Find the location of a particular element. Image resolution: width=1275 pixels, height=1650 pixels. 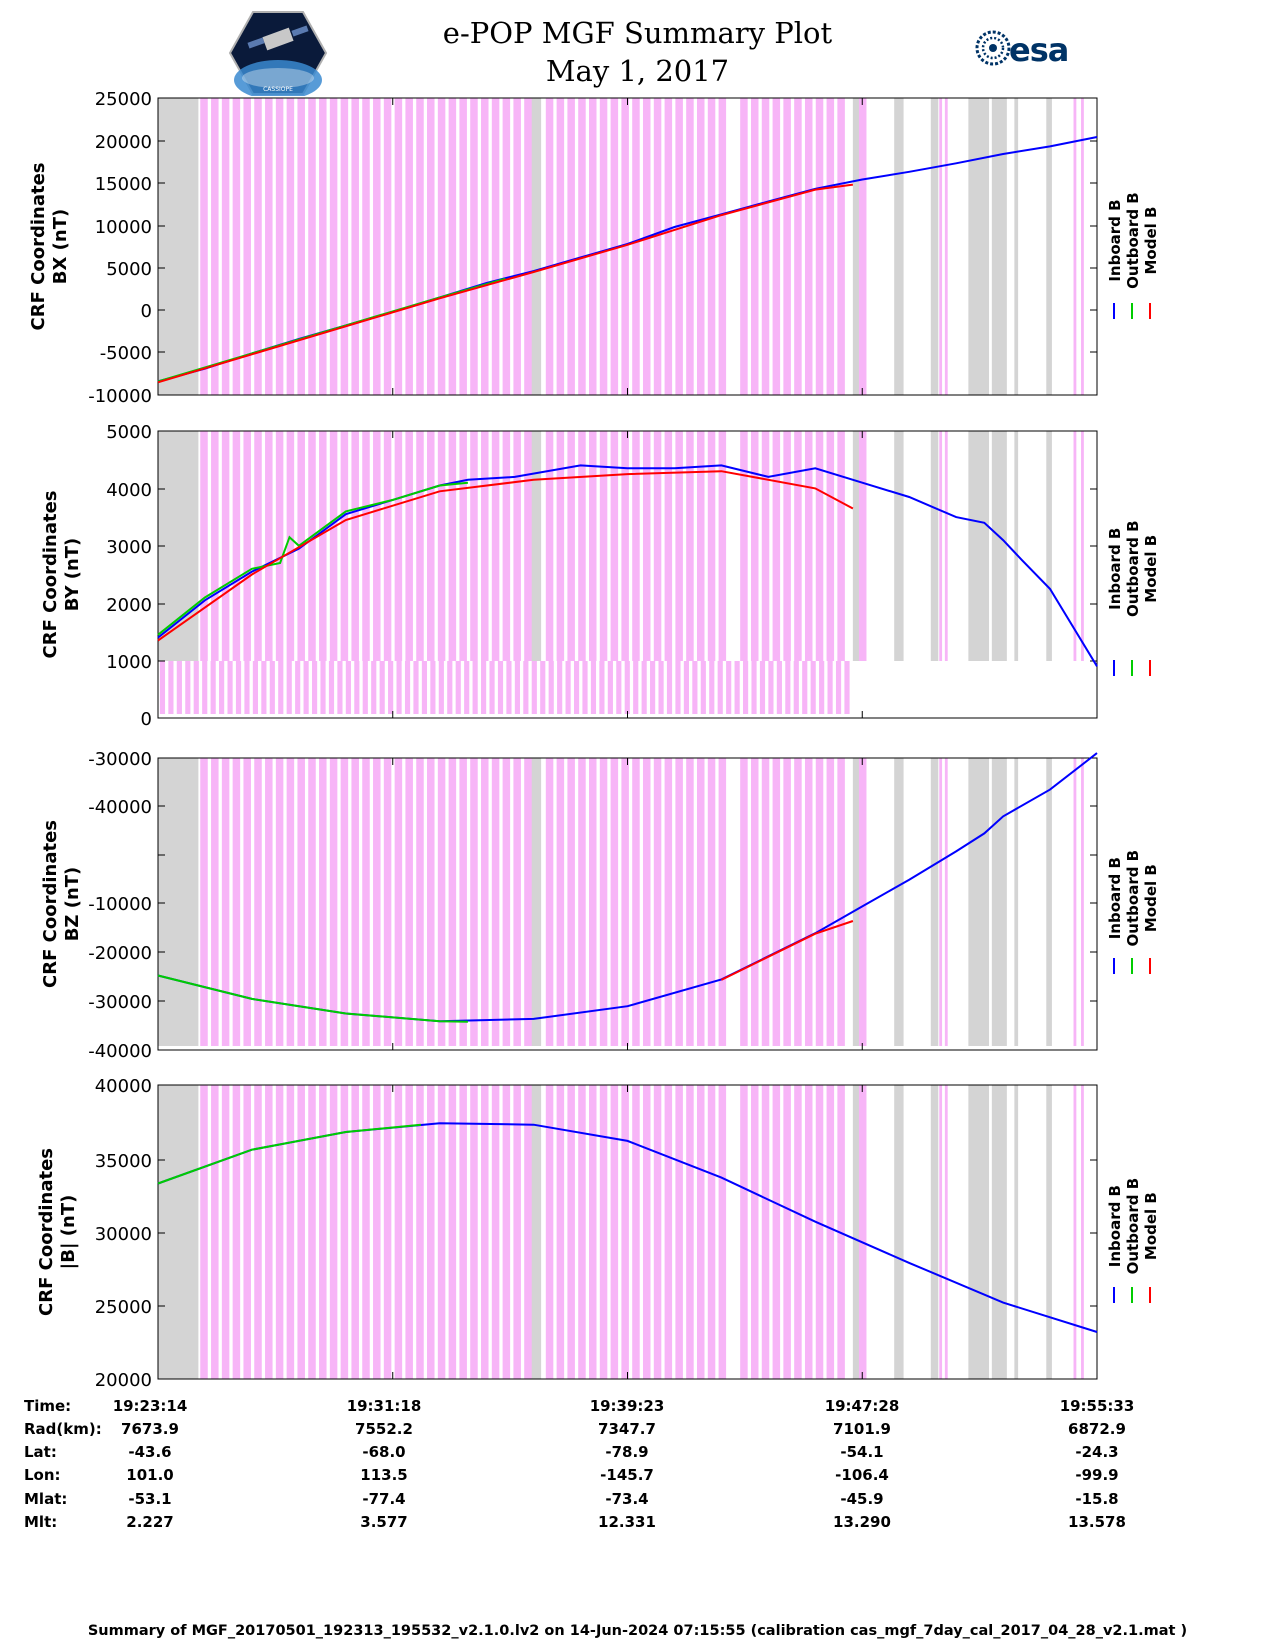

y-tick-label: -20000 is located at coordinates (120, 953).